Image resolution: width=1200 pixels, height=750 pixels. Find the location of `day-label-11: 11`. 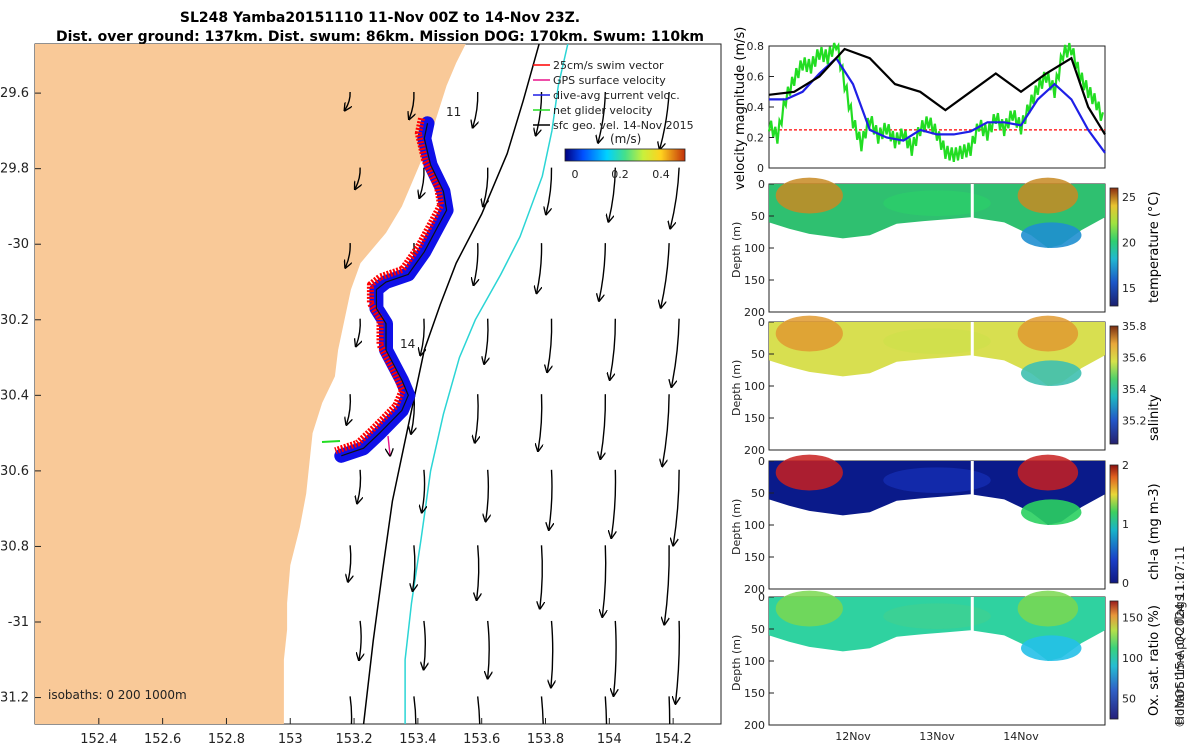

day-label-11: 11 is located at coordinates (453, 112).